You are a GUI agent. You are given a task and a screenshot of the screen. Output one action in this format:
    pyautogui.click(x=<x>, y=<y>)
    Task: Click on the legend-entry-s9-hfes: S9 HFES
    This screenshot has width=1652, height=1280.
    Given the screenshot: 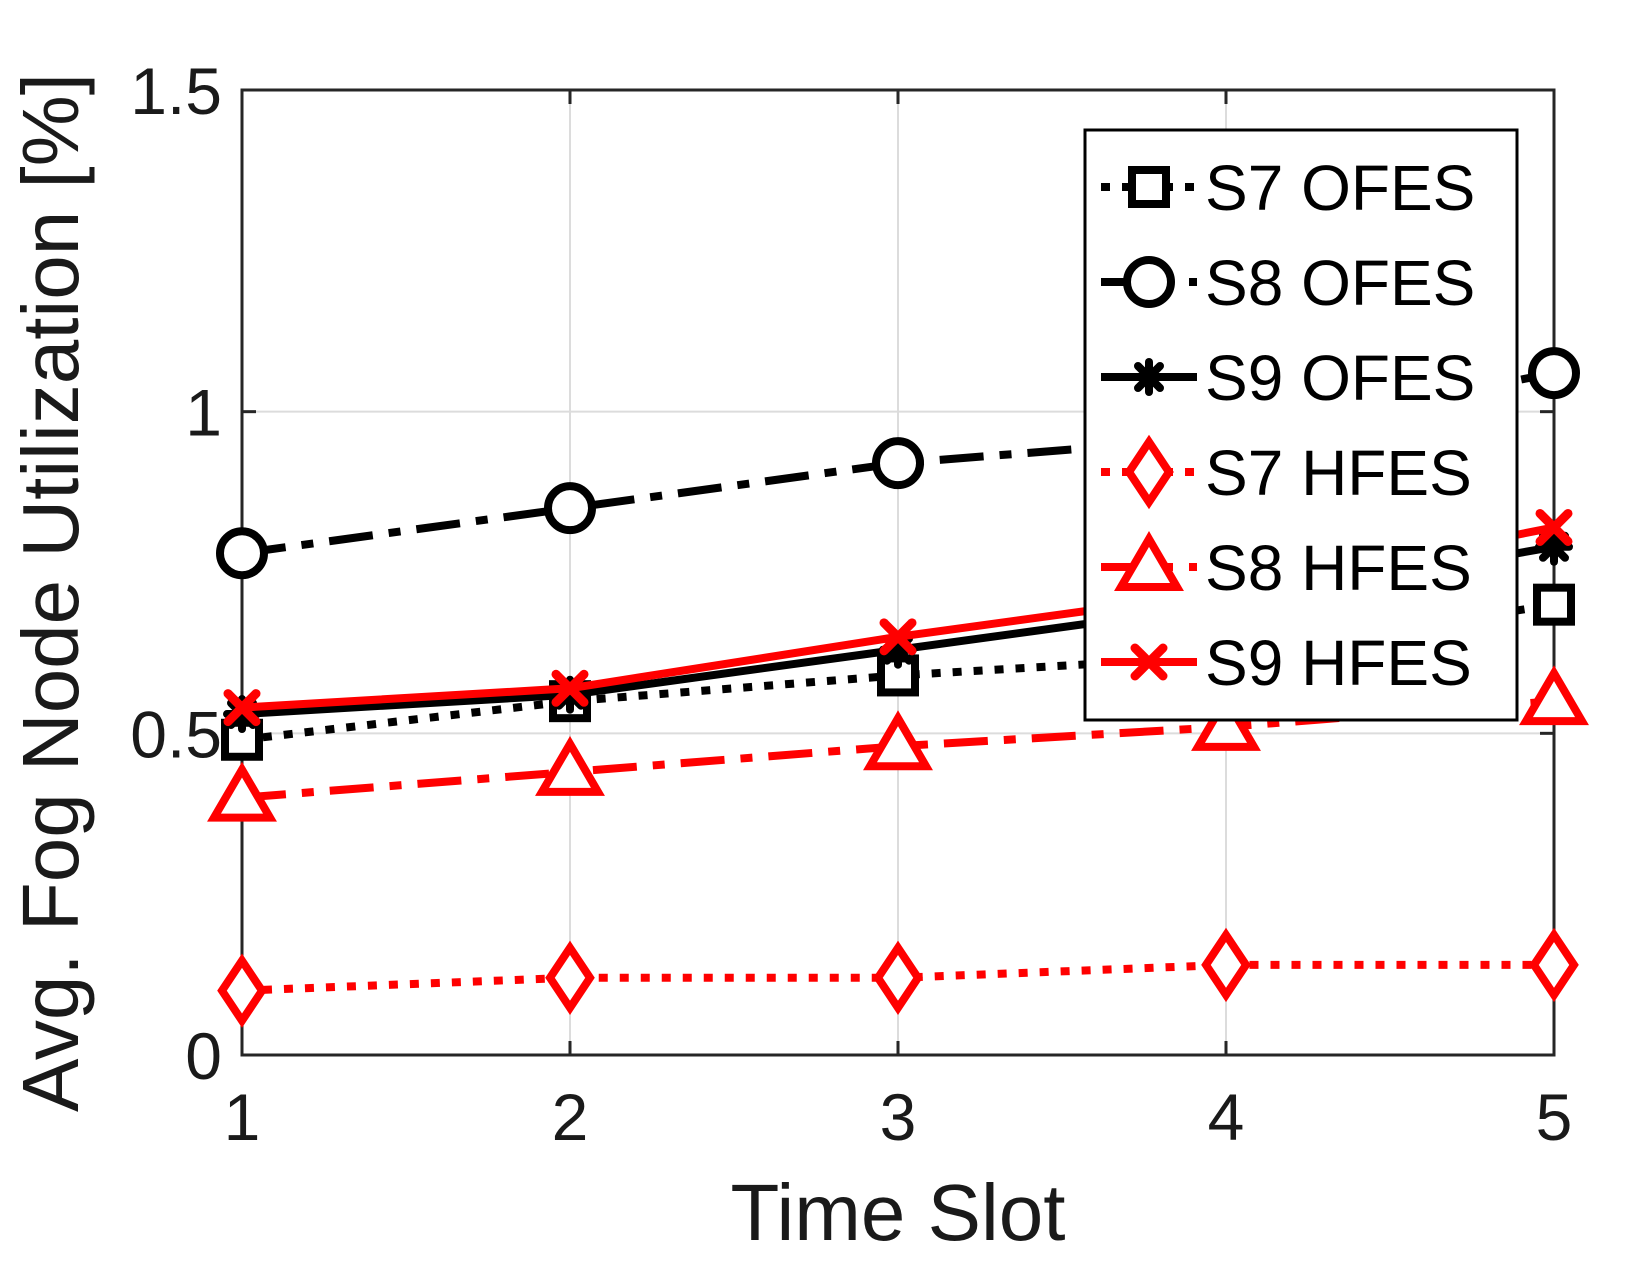 What is the action you would take?
    pyautogui.click(x=1286, y=663)
    